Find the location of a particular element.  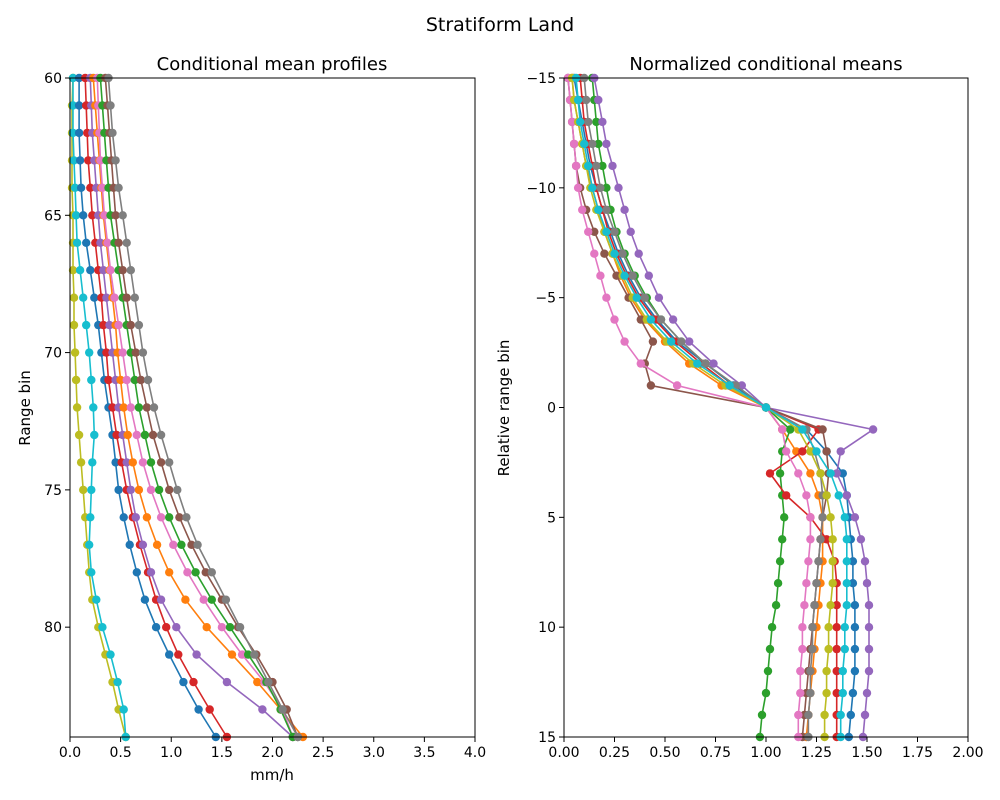

left-ytick-label-3: 75 is located at coordinates (53, 491).